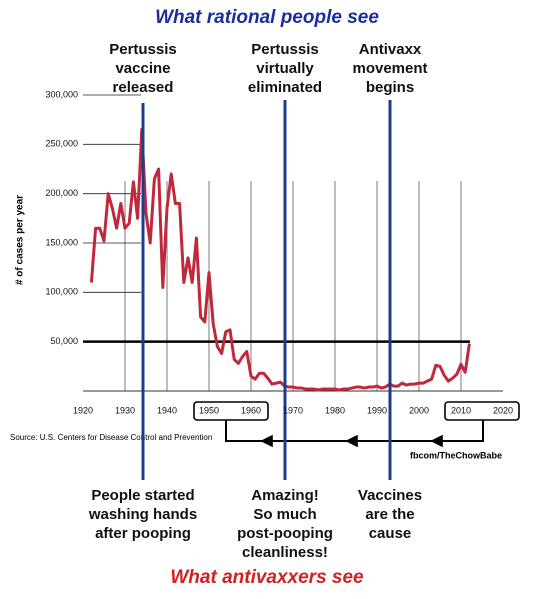  I want to click on y-tick-label: 50,000, so click(64, 341).